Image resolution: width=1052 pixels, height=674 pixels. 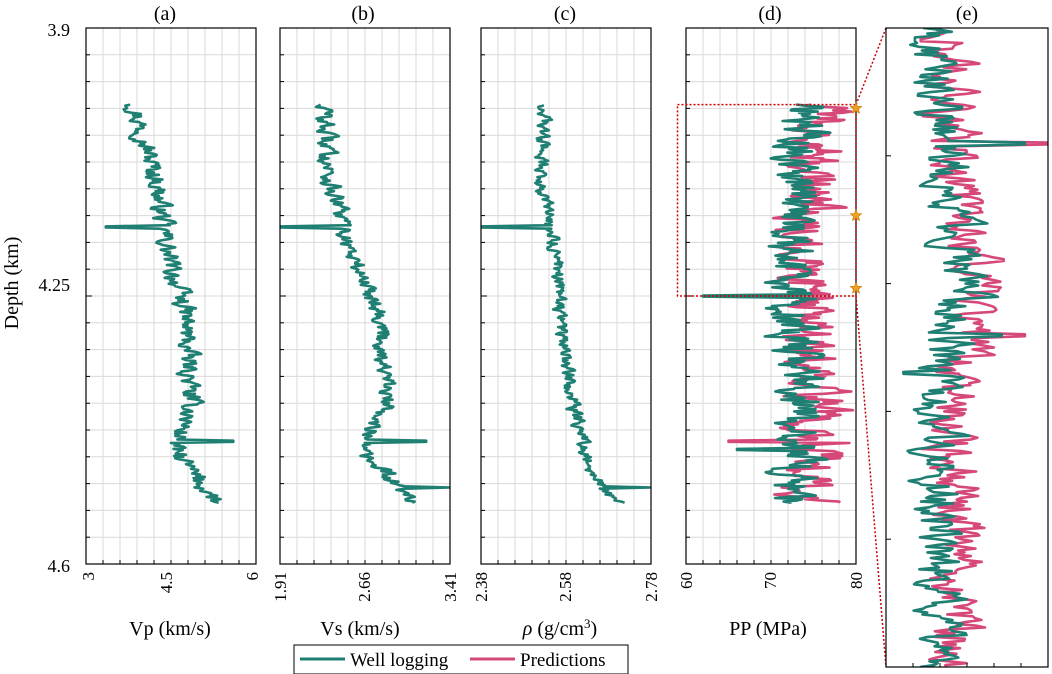 I want to click on panel-a-title: (a), so click(x=165, y=14).